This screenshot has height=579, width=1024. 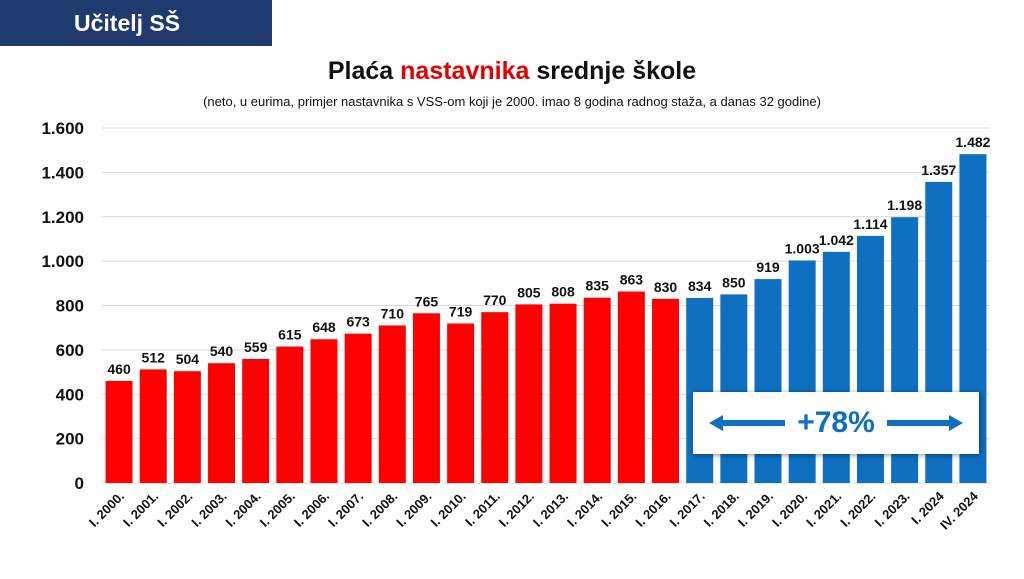 I want to click on left-arrow-icon, so click(x=747, y=423).